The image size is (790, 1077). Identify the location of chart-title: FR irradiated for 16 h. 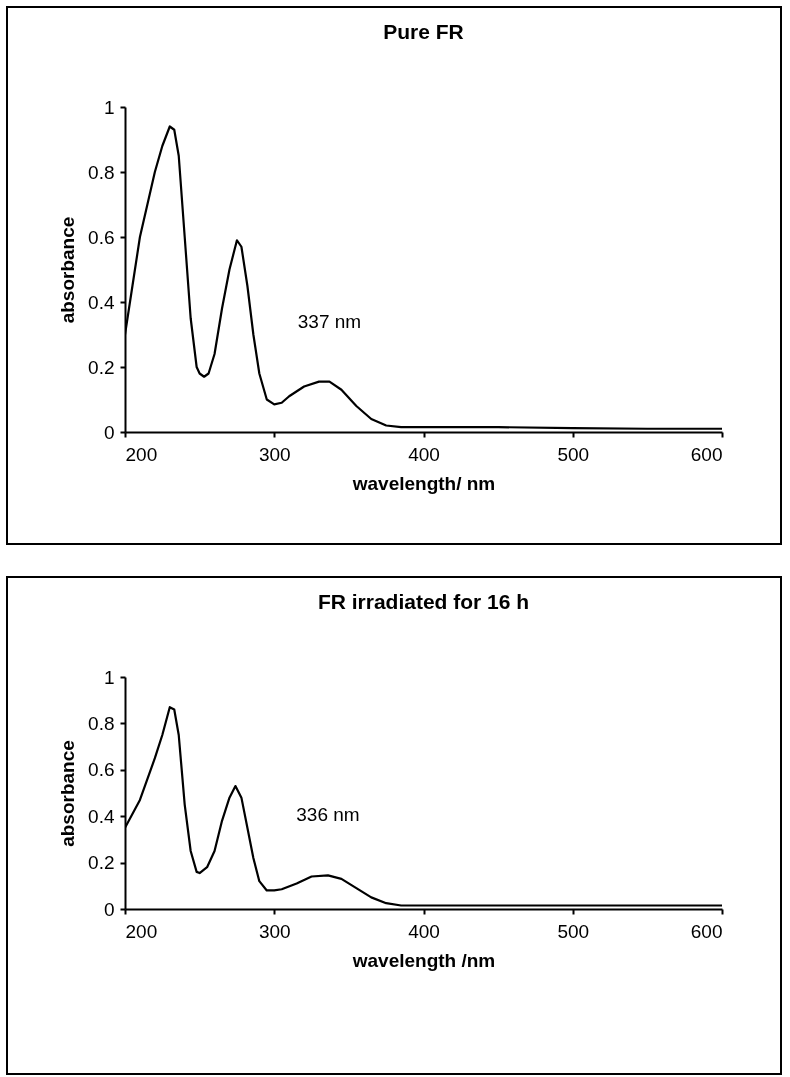
(423, 601).